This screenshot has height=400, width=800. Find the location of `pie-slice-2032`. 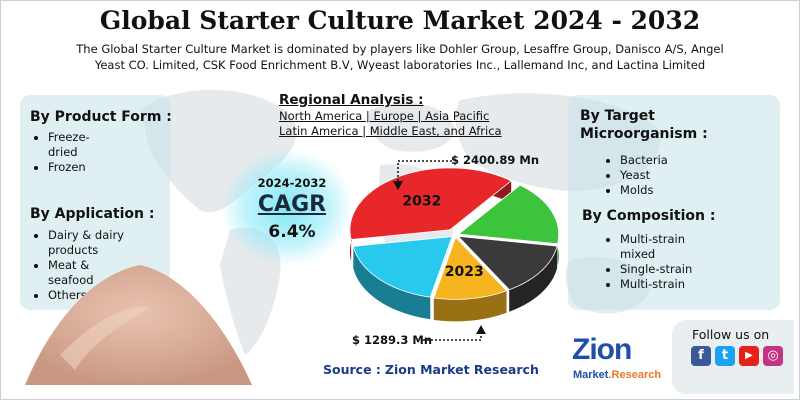

pie-slice-2032 is located at coordinates (430, 203).